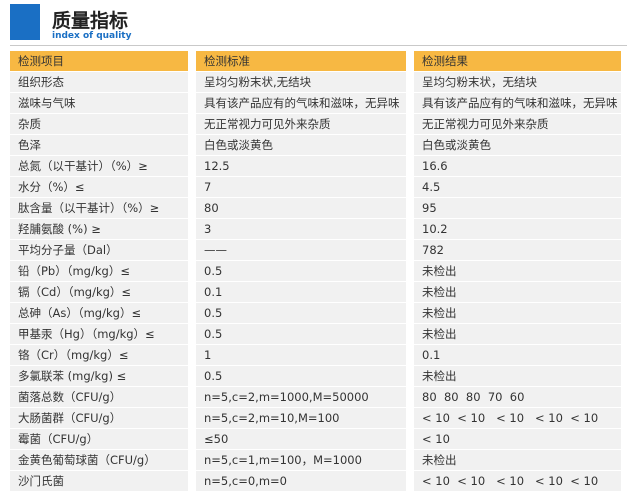 The image size is (627, 495). What do you see at coordinates (99, 355) in the screenshot?
I see `table-cell: 铬（Cr）（mg/kg）≤` at bounding box center [99, 355].